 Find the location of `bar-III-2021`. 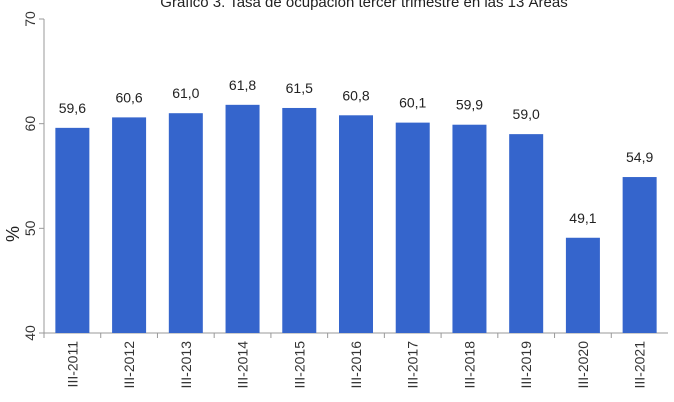

bar-III-2021 is located at coordinates (639, 255).